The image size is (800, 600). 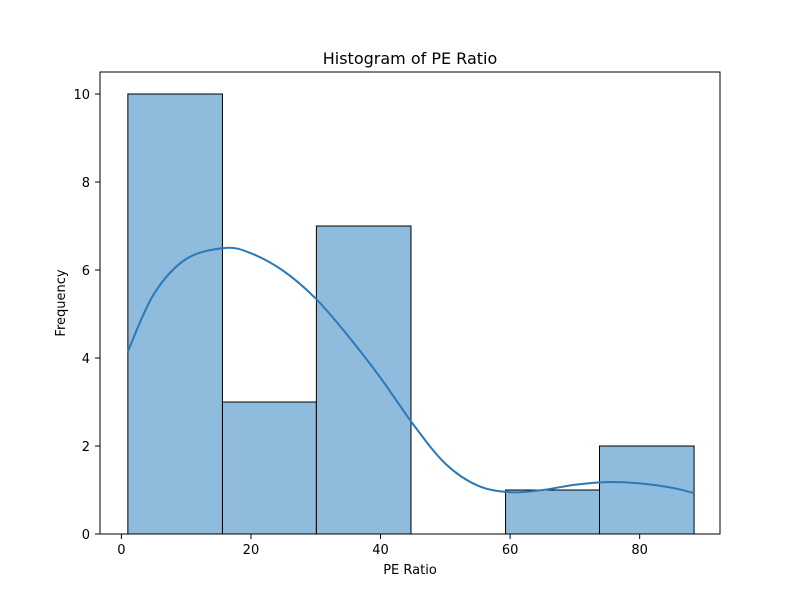 I want to click on y-tick-label: 8, so click(x=86, y=183).